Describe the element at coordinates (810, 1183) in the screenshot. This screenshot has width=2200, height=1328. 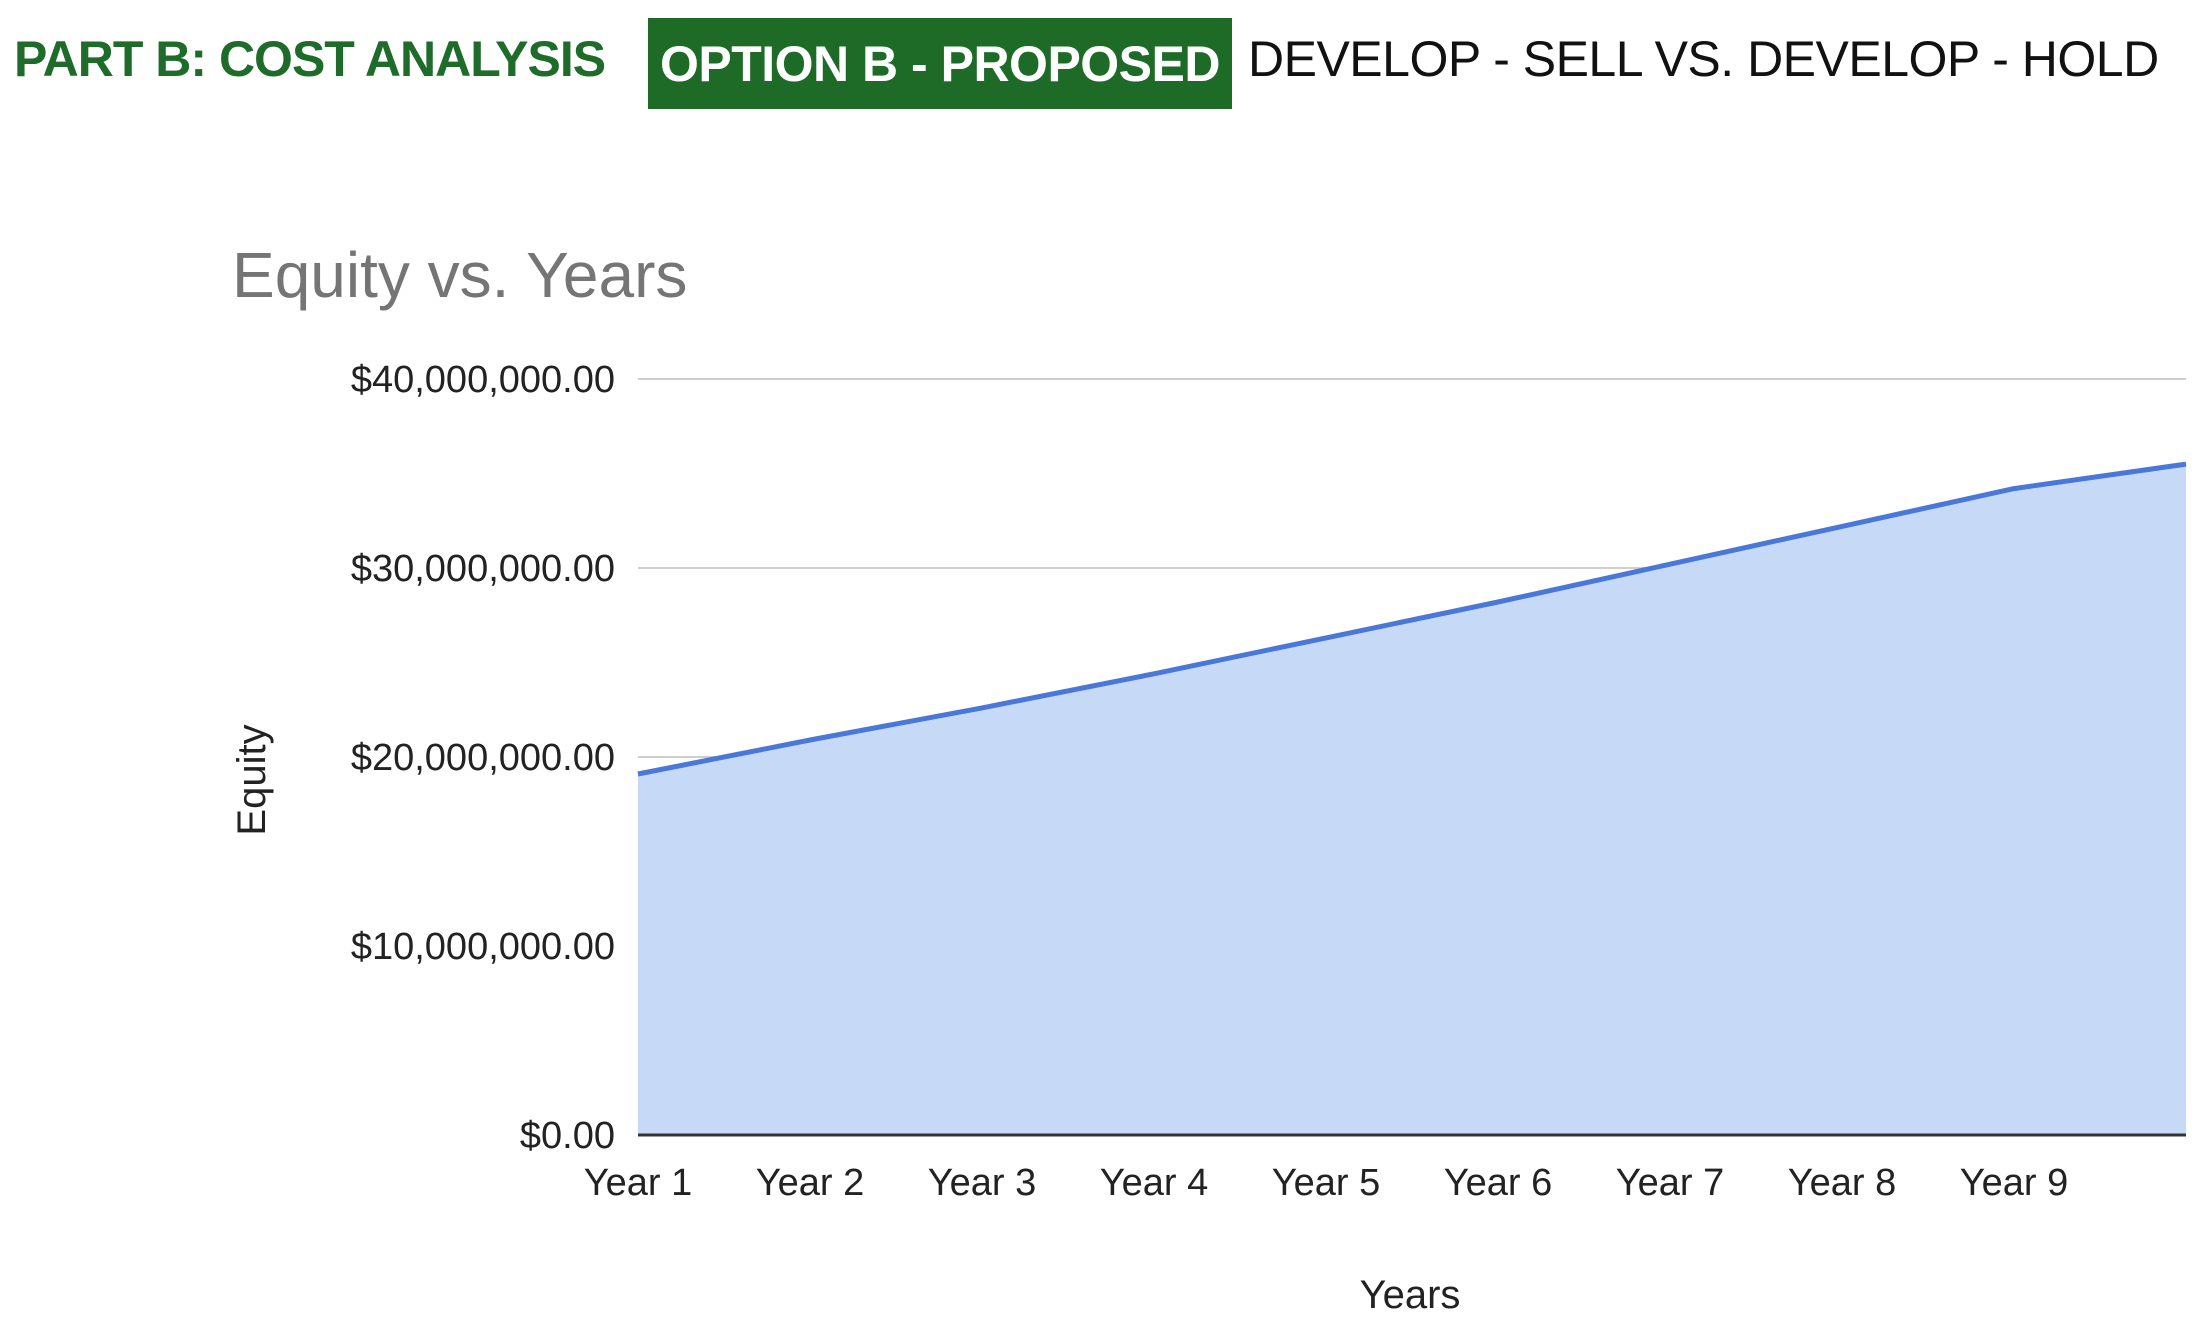
I see `x-tick-label: Year 2` at that location.